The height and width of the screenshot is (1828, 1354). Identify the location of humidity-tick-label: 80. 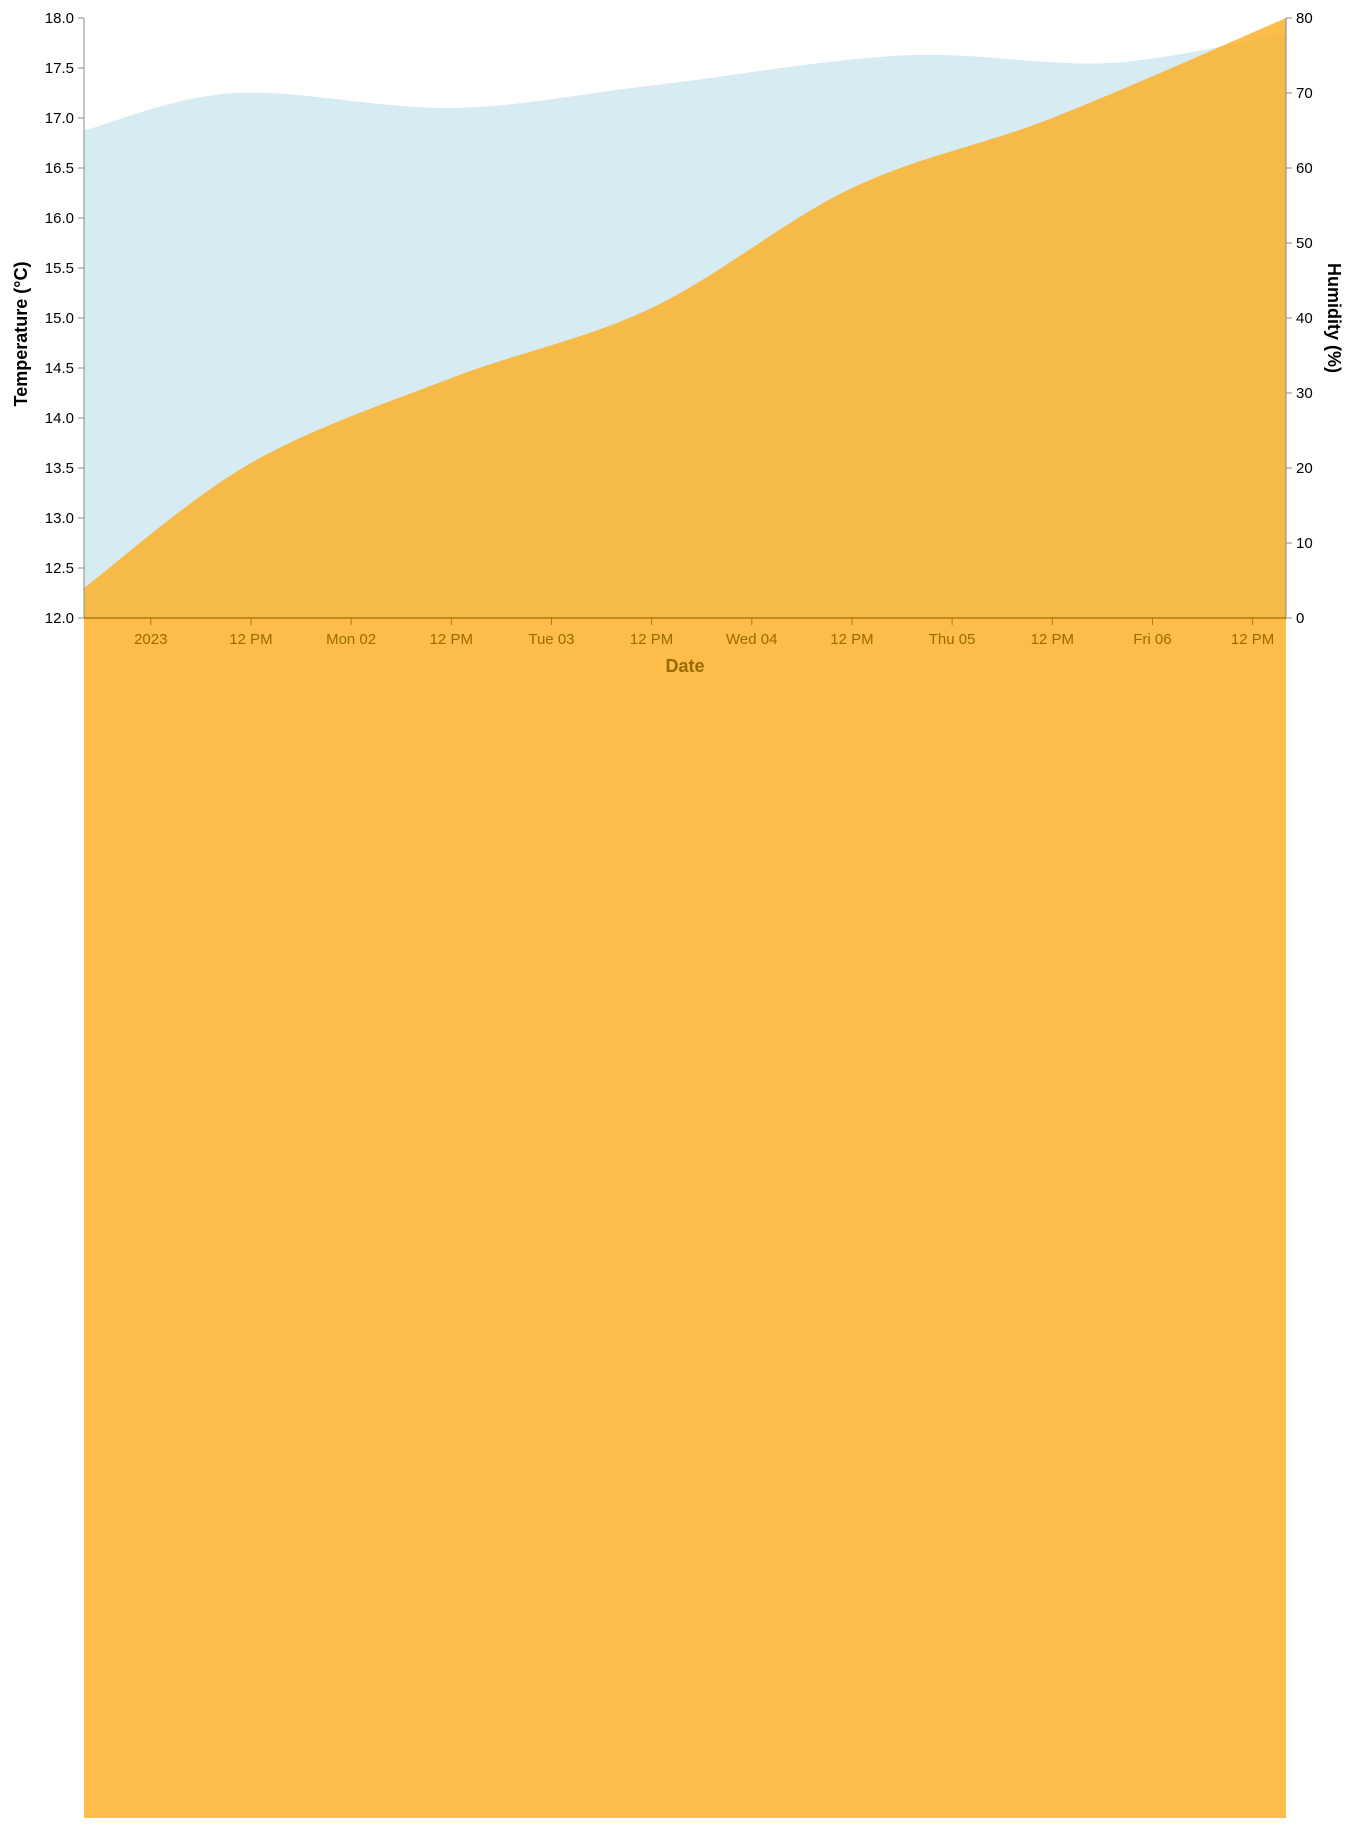
(1304, 18).